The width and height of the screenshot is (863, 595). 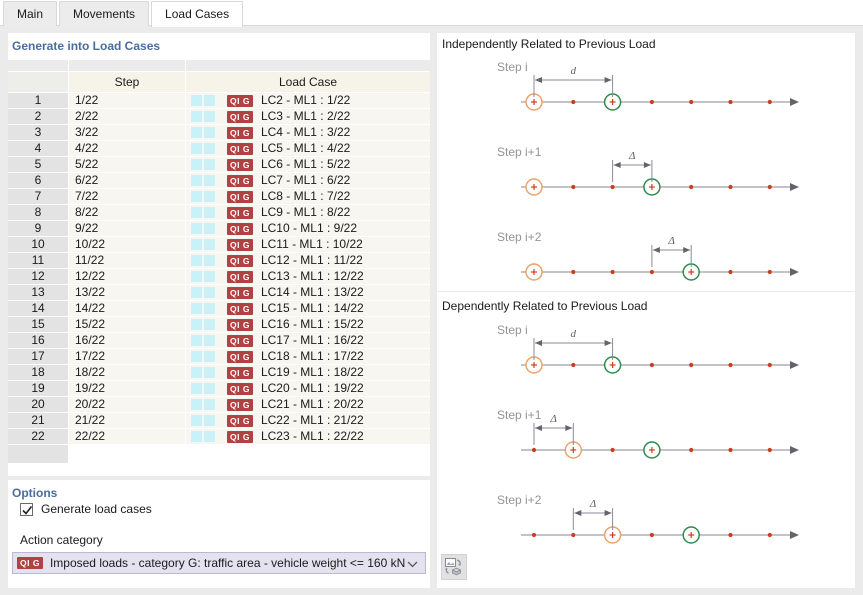 I want to click on table-row: 22 22/22 QI G LC23 - ML1 : 22/22, so click(x=219, y=436).